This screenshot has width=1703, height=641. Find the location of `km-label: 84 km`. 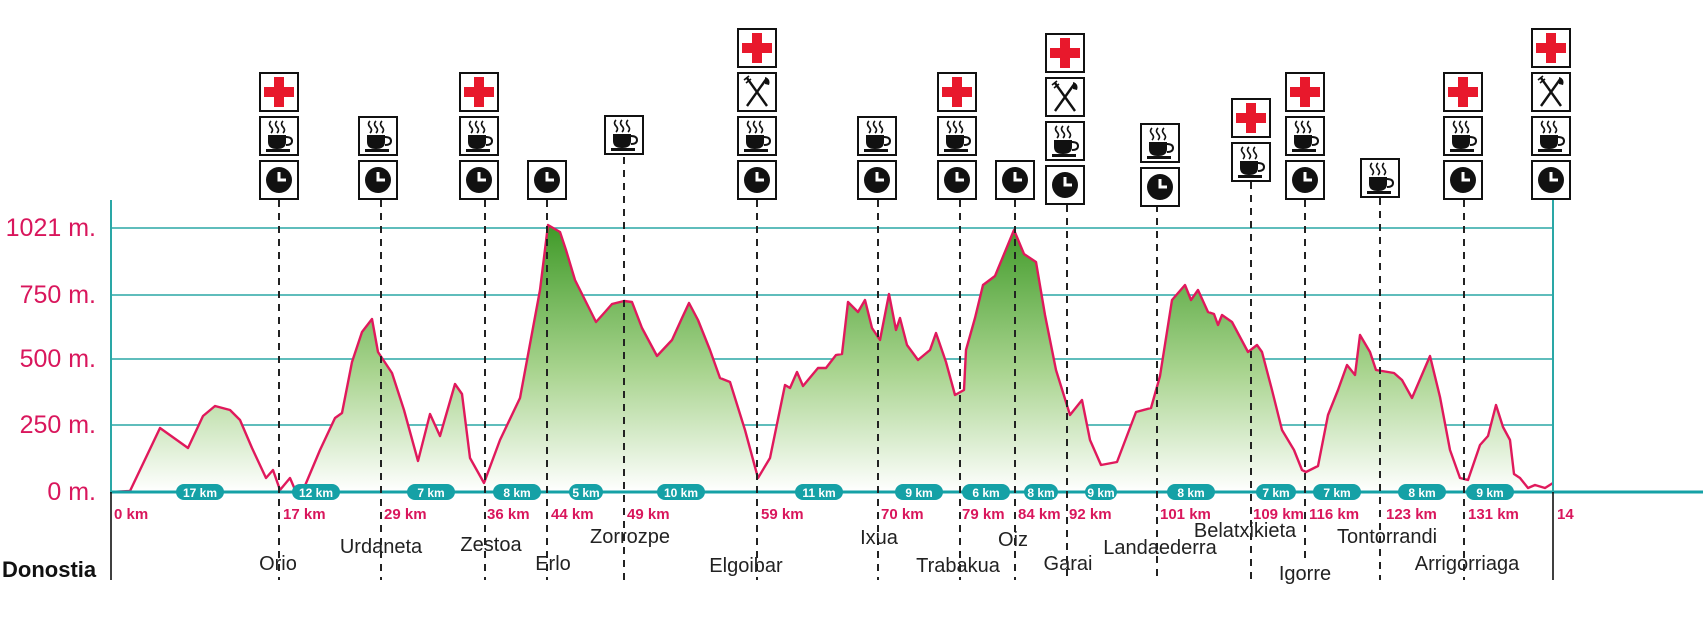

km-label: 84 km is located at coordinates (1039, 514).